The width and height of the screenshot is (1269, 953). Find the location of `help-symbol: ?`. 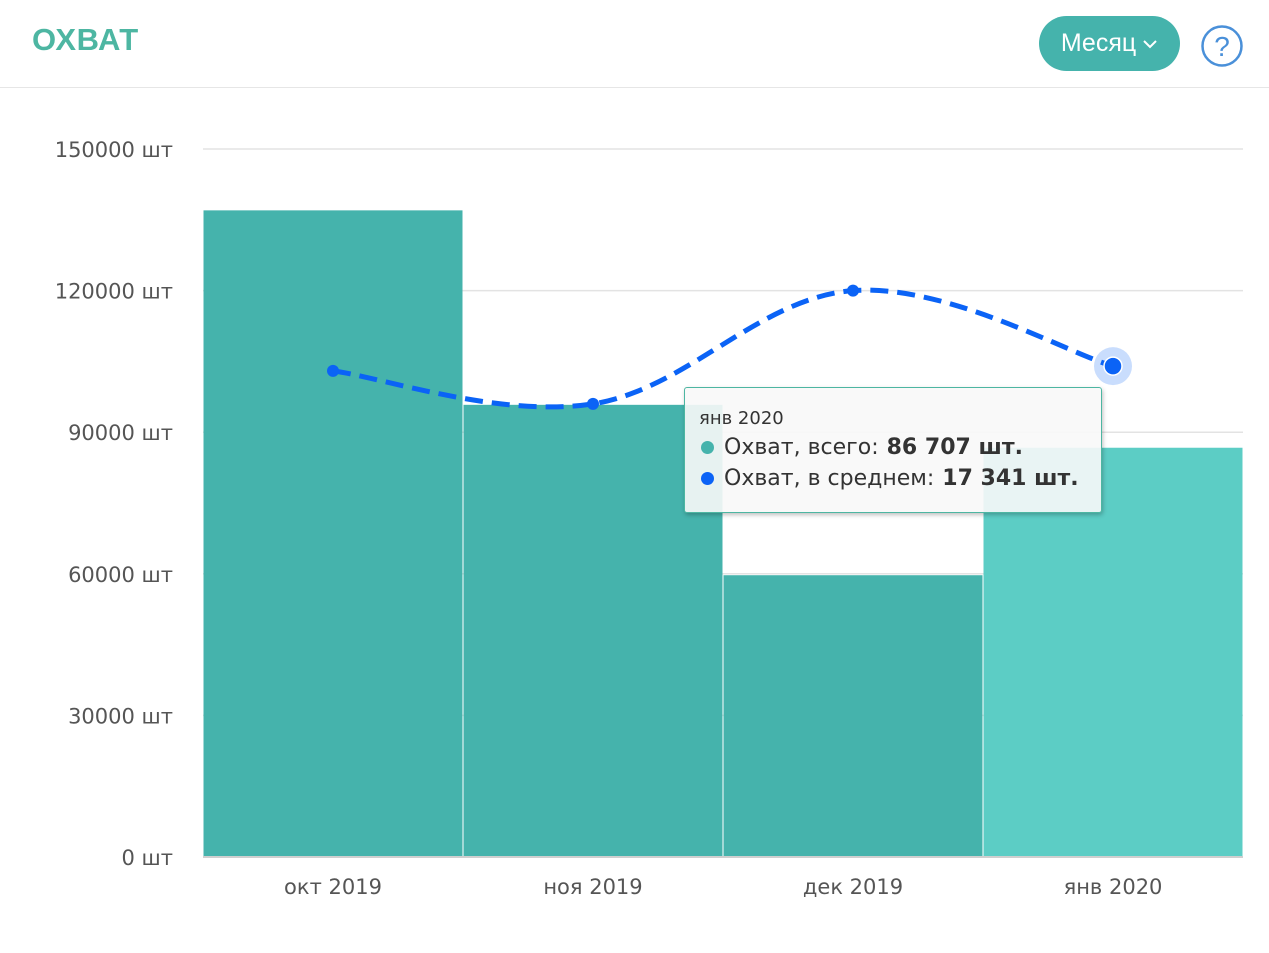

help-symbol: ? is located at coordinates (1222, 46).